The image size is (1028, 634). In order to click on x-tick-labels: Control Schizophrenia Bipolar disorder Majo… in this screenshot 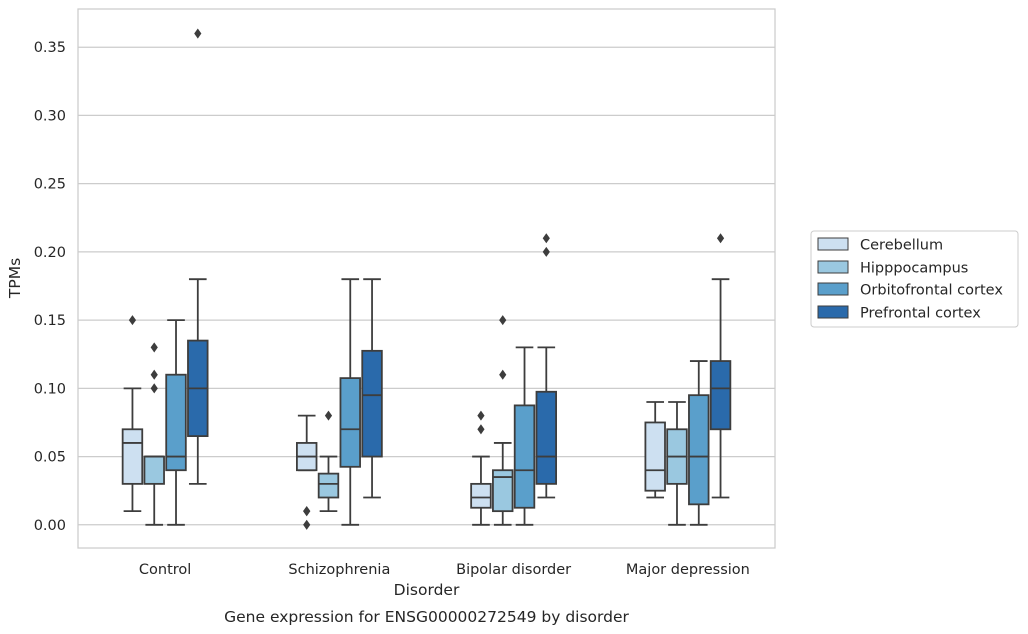, I will do `click(444, 570)`.